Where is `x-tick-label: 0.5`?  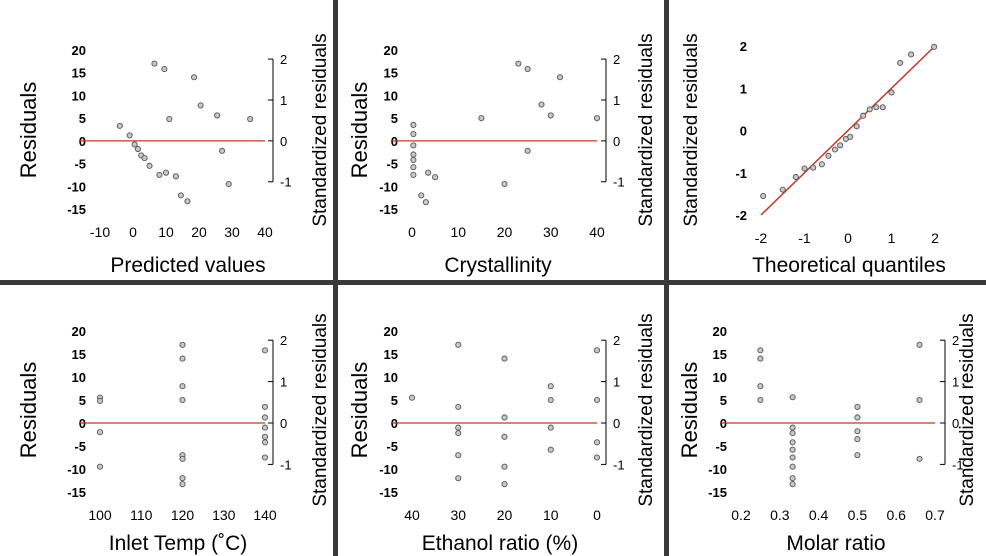 x-tick-label: 0.5 is located at coordinates (858, 515).